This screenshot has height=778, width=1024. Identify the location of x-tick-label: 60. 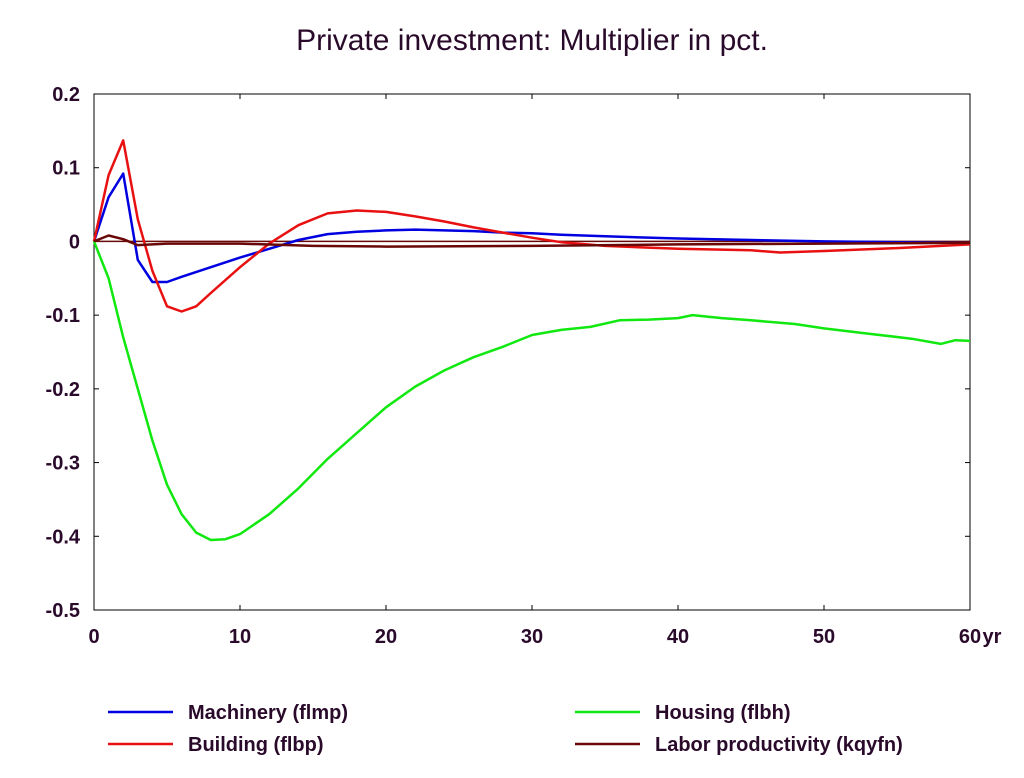
(970, 637).